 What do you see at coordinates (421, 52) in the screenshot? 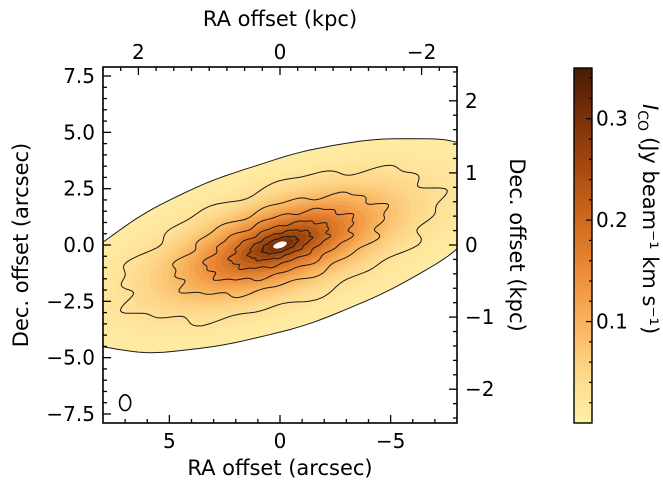
I see `x-top-tick-label: −2` at bounding box center [421, 52].